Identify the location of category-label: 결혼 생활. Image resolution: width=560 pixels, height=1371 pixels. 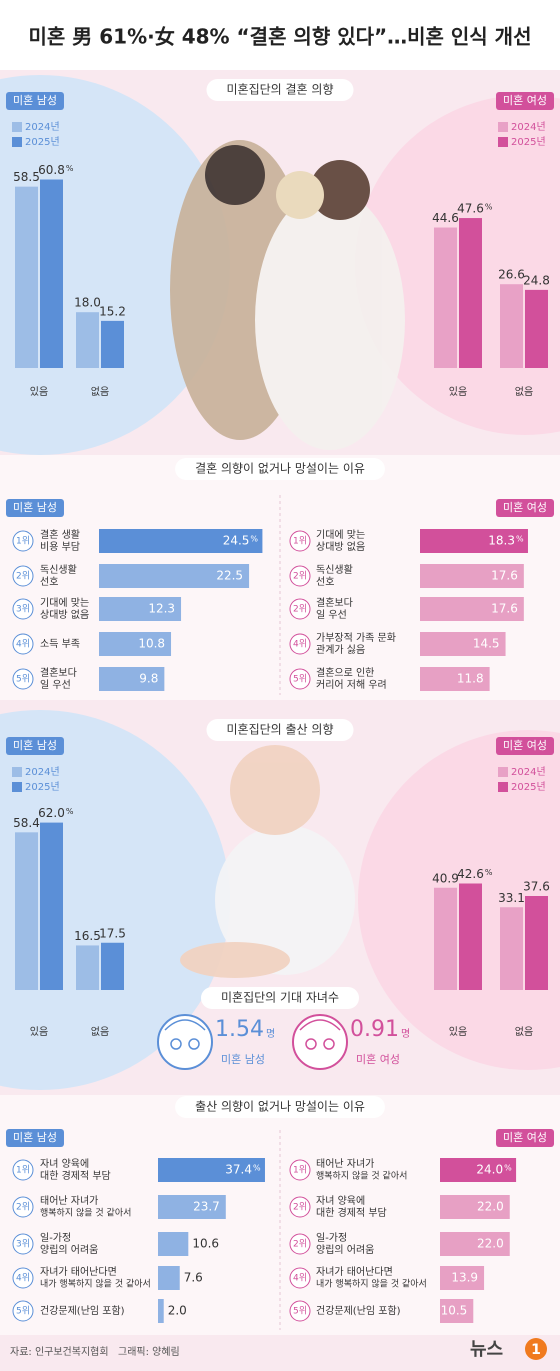
(60, 534).